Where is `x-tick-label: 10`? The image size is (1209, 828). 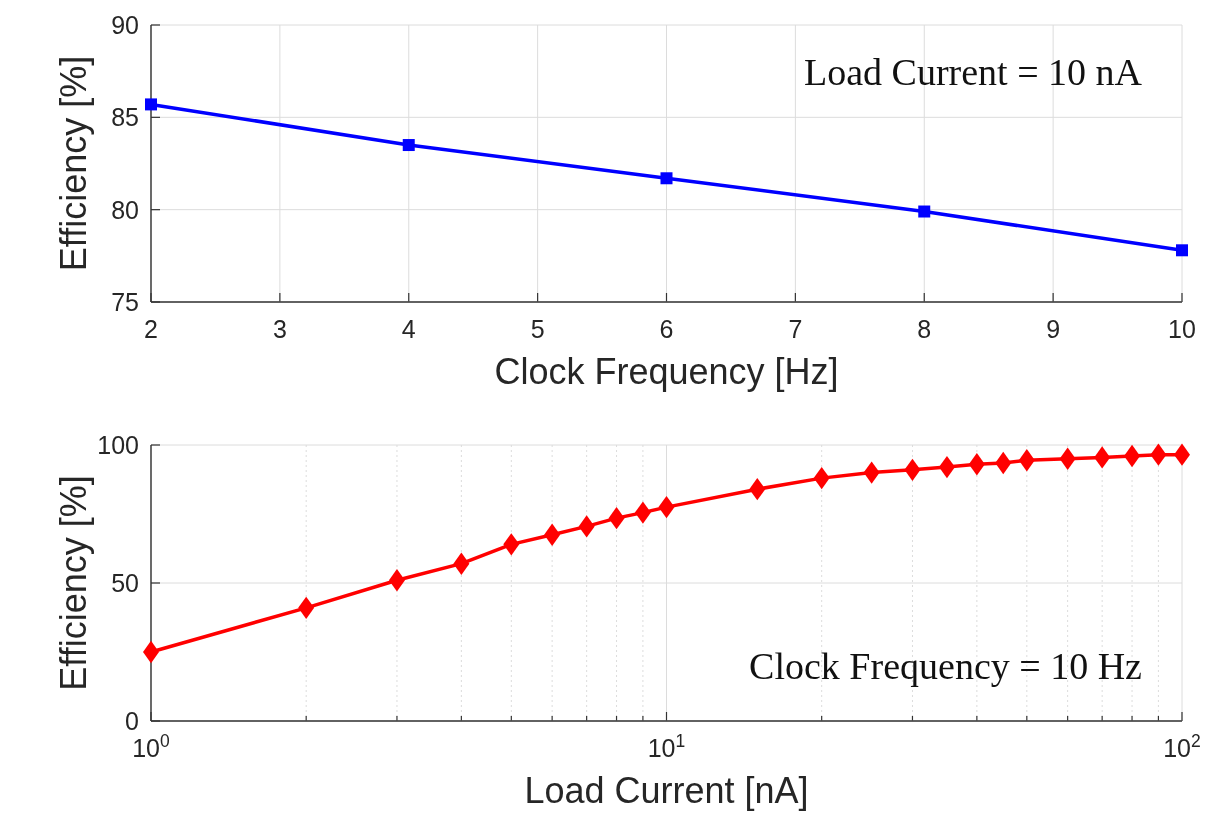
x-tick-label: 10 is located at coordinates (1182, 329).